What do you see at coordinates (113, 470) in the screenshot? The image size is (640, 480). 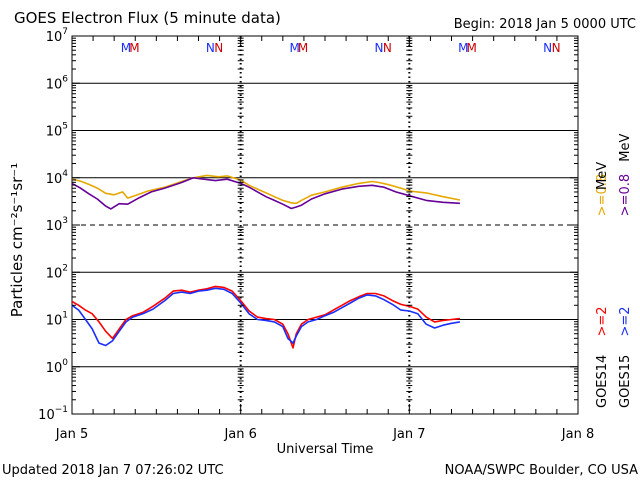 I see `updated-timestamp: Updated 2018 Jan 7 07:26:02 UTC` at bounding box center [113, 470].